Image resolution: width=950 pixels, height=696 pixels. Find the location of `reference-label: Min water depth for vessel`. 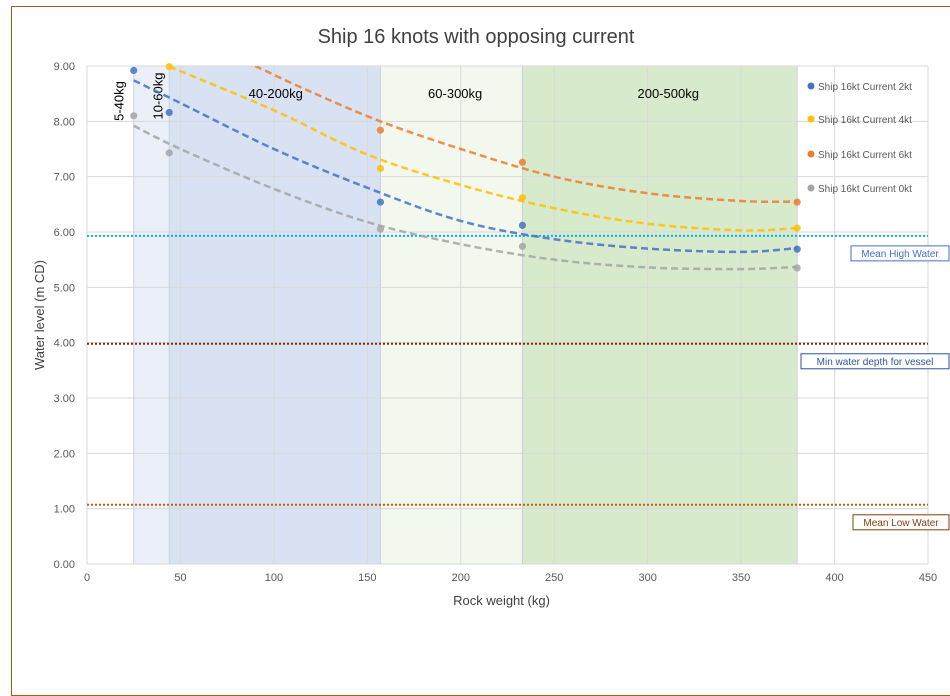

reference-label: Min water depth for vessel is located at coordinates (875, 362).